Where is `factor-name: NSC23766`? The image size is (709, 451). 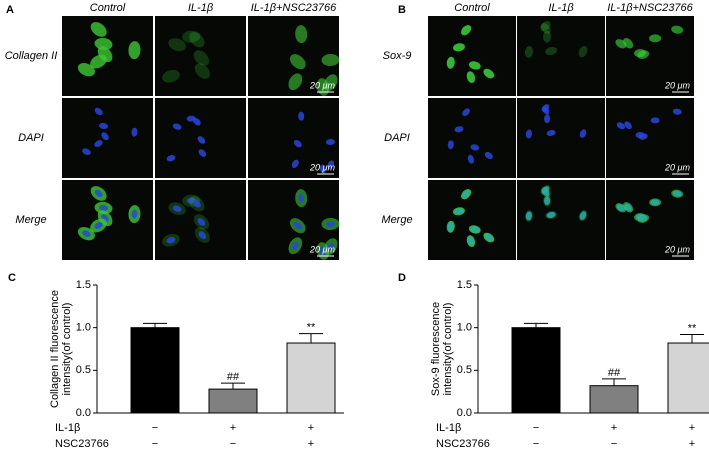
factor-name: NSC23766 is located at coordinates (463, 444).